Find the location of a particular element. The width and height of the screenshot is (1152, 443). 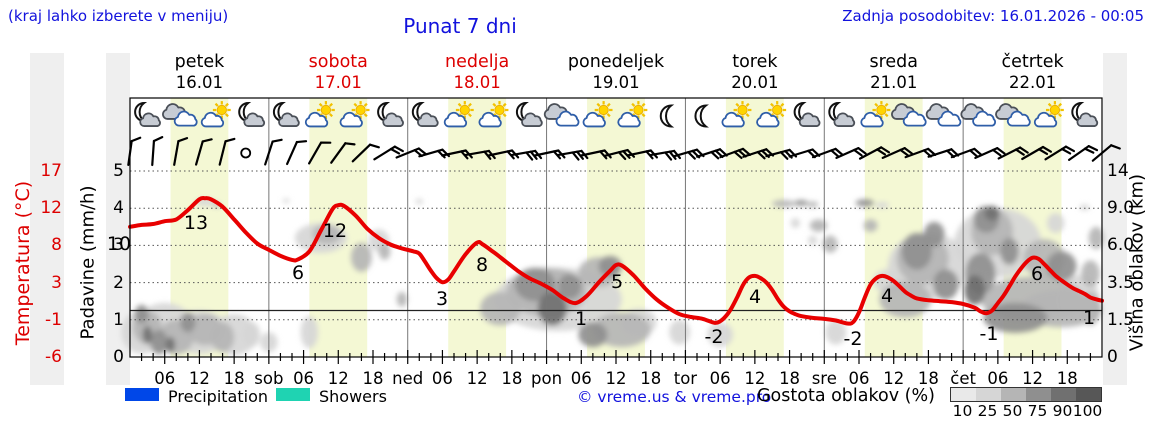

copyright-link: © vreme.us & vreme.pro is located at coordinates (674, 397).